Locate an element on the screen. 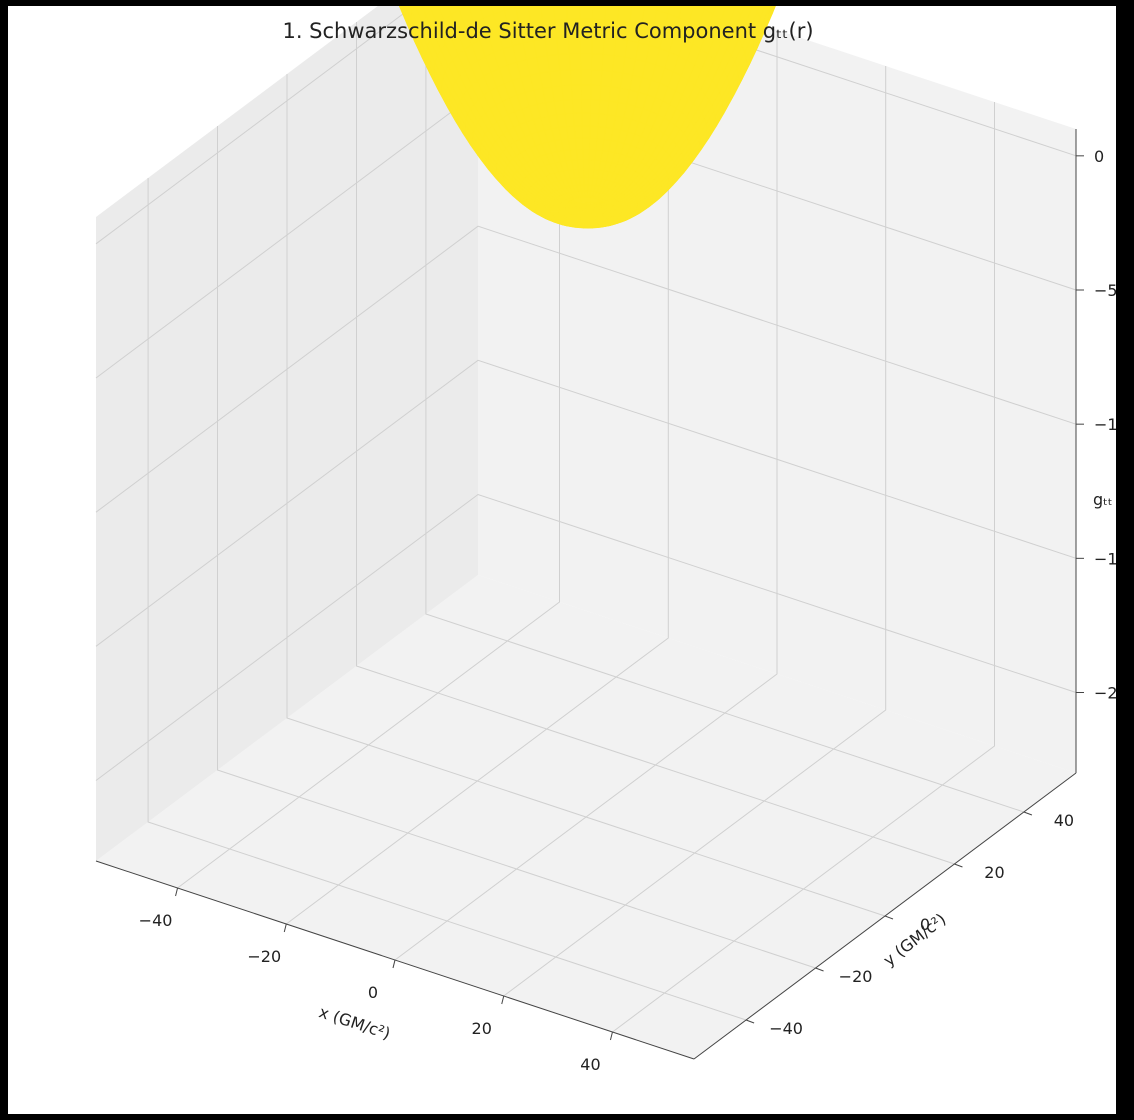  x-axis-label: x (GM/c²) is located at coordinates (355, 1022).